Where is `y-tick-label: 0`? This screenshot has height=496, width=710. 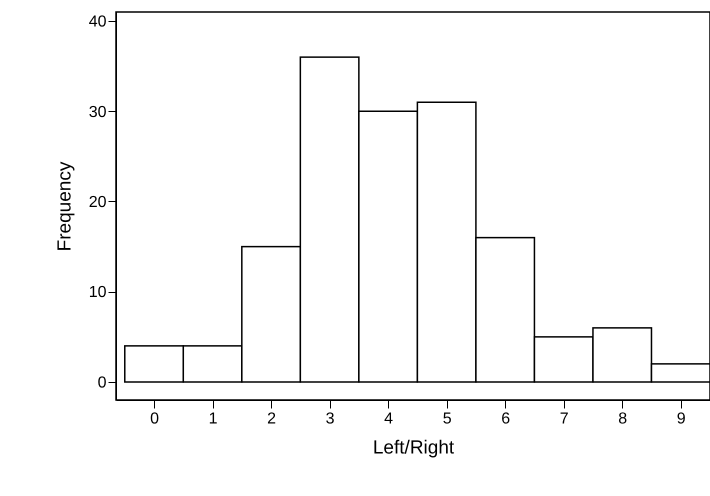 y-tick-label: 0 is located at coordinates (102, 383).